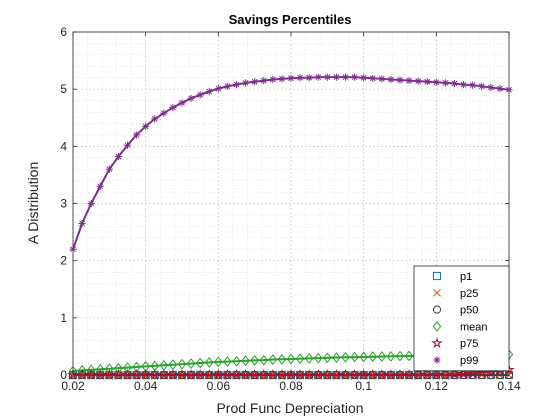 The height and width of the screenshot is (420, 560). What do you see at coordinates (474, 327) in the screenshot?
I see `legend-label-mean: mean` at bounding box center [474, 327].